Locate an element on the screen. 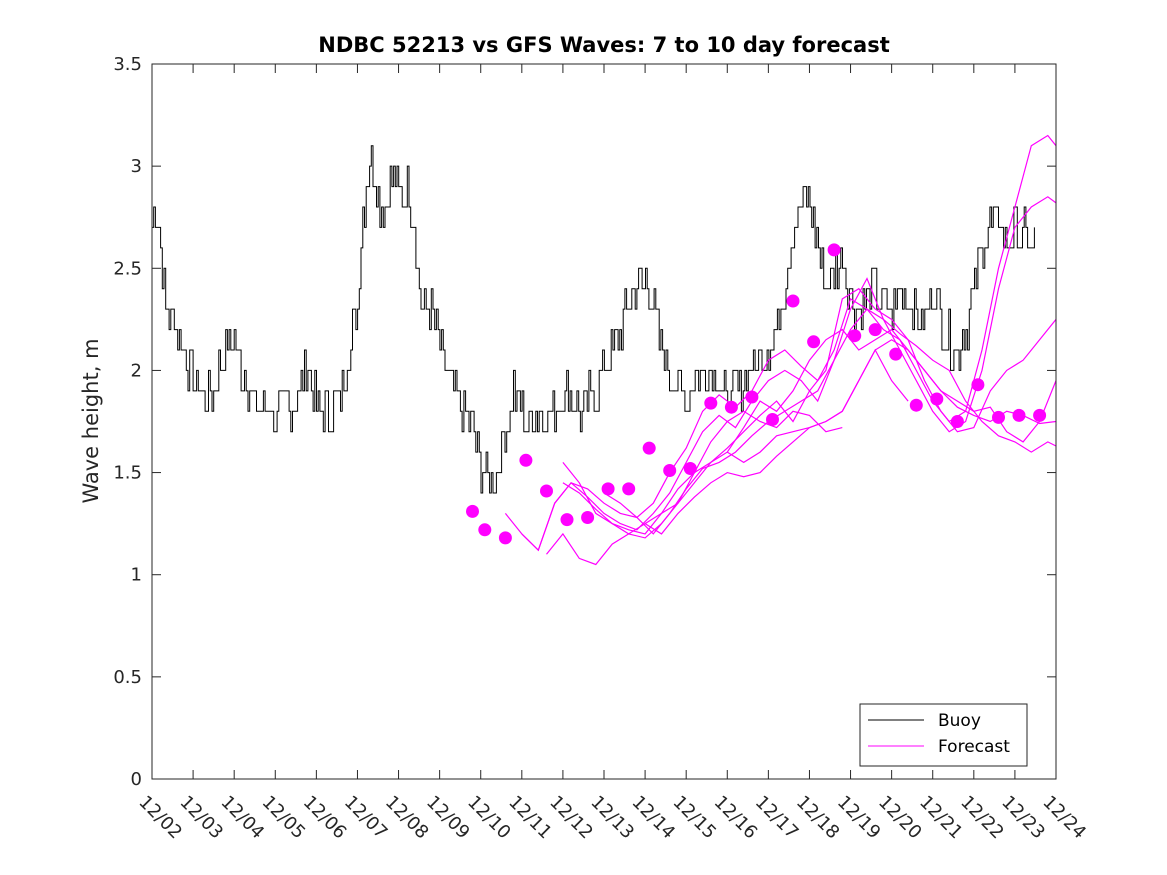 This screenshot has height=875, width=1167. y-tick-label: 0 is located at coordinates (136, 779).